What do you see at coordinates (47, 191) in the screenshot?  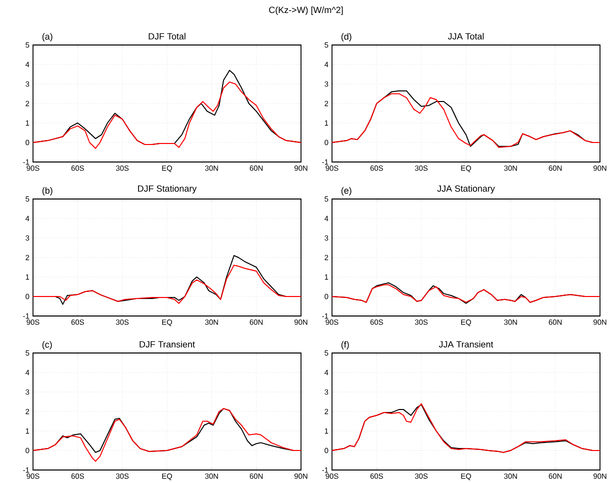 I see `text: (b)` at bounding box center [47, 191].